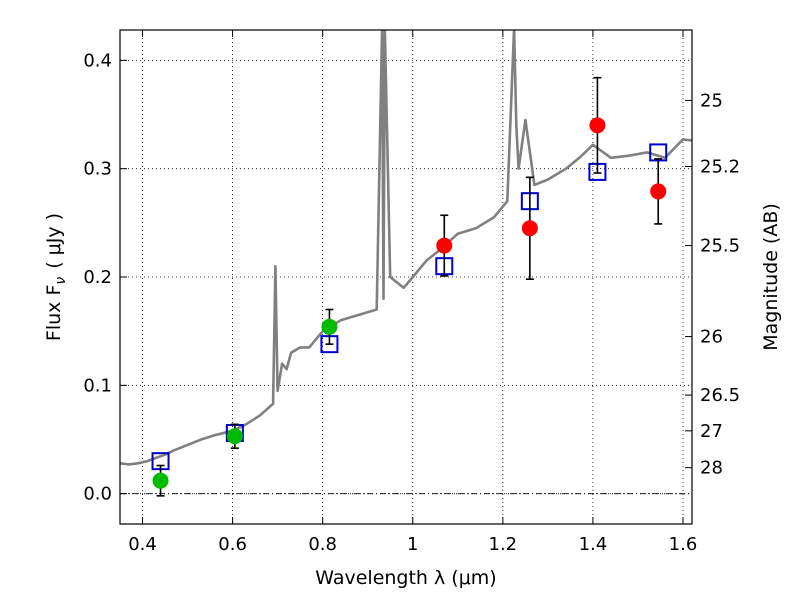  I want to click on y-tick-label: 0.4, so click(97, 60).